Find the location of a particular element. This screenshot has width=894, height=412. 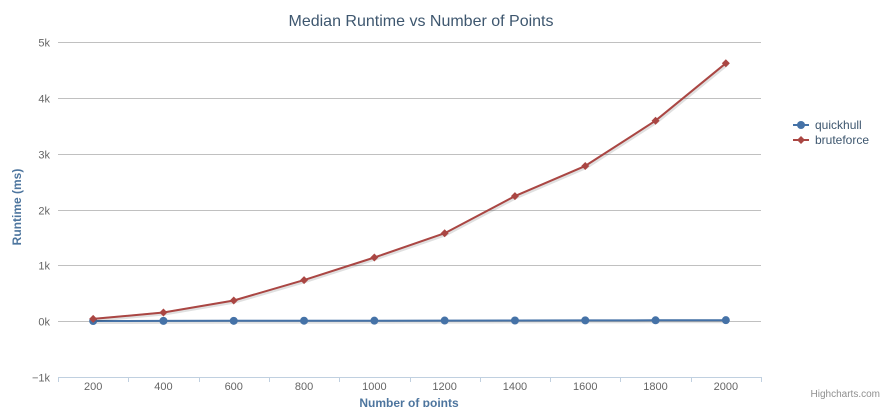

x-tick-label: 400 is located at coordinates (163, 387).